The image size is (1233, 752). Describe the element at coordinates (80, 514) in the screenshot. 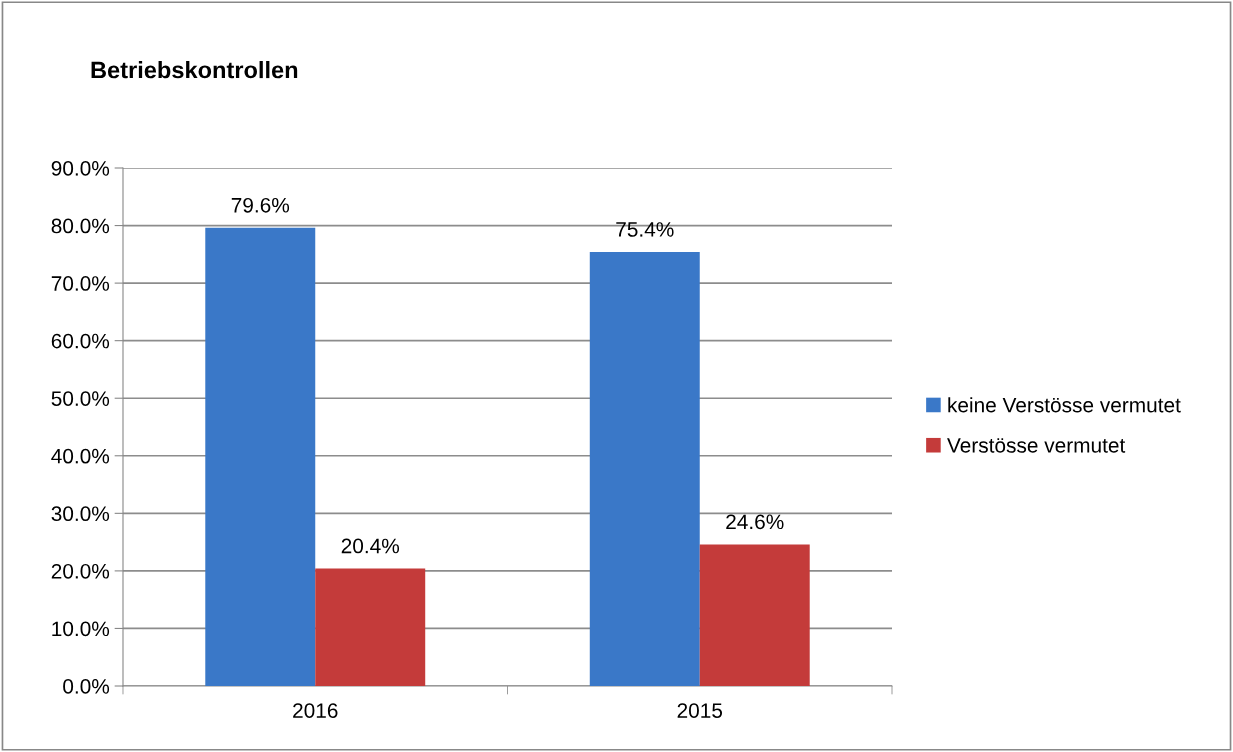

I see `y-tick-label: 30.0%` at that location.